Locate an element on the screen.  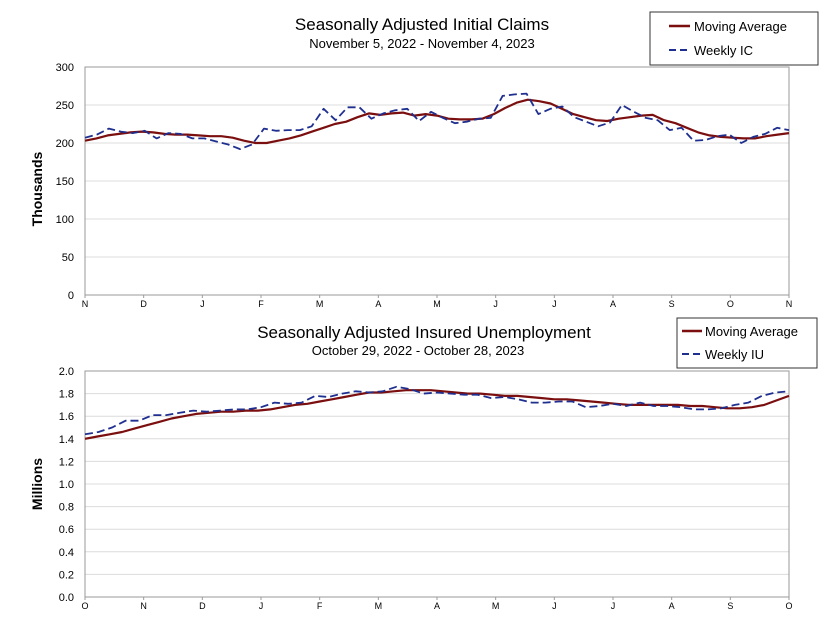
chart2-y-tick-label: 1.0 is located at coordinates (66, 485).